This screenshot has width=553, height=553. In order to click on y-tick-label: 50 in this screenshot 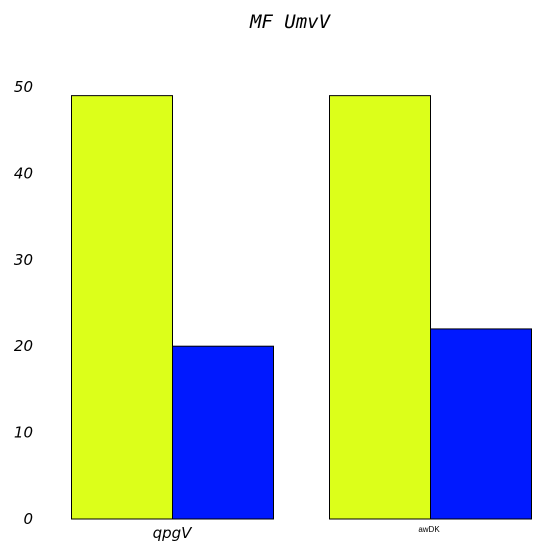, I will do `click(23, 87)`.